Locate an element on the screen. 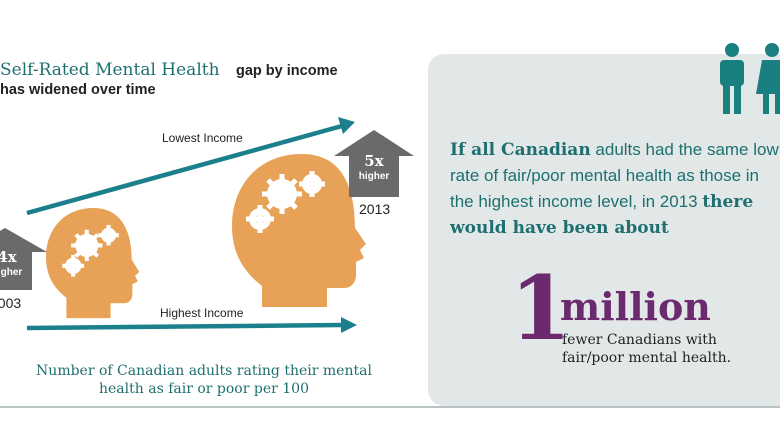  man-icon is located at coordinates (732, 78).